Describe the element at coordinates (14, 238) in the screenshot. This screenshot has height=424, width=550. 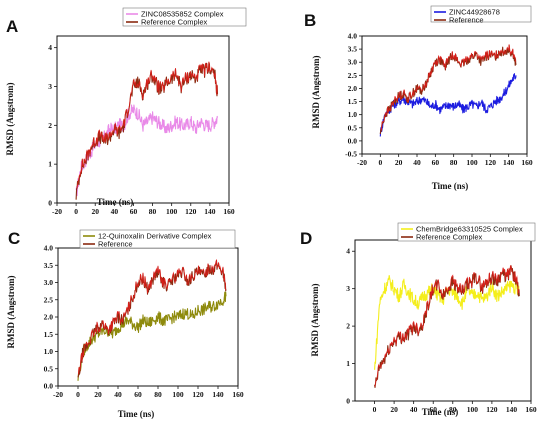
I see `panel-letter: C` at that location.